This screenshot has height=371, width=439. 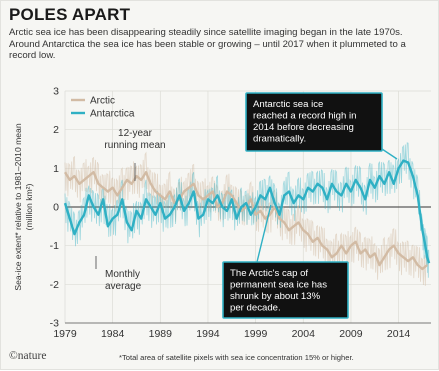 What do you see at coordinates (275, 296) in the screenshot?
I see `arctic-callout-text: shrunk by about 13%` at bounding box center [275, 296].